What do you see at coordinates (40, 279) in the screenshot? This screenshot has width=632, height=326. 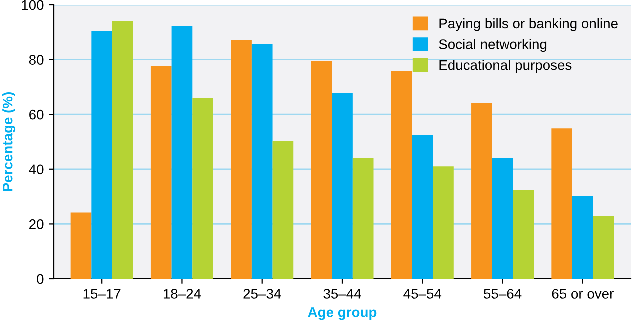 I see `y-tick-label: 0` at bounding box center [40, 279].